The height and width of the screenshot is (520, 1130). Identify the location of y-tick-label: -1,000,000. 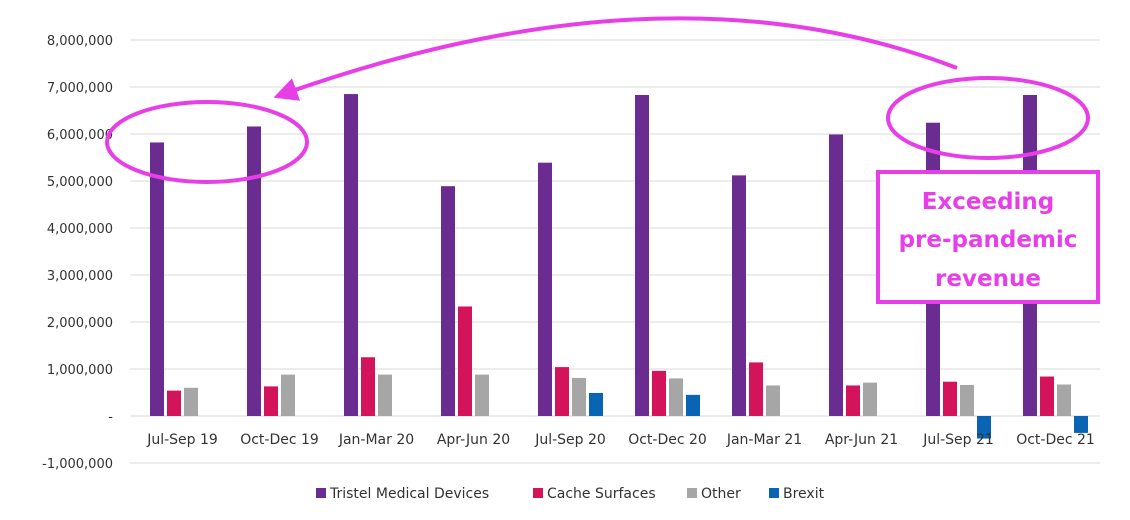
(77, 464).